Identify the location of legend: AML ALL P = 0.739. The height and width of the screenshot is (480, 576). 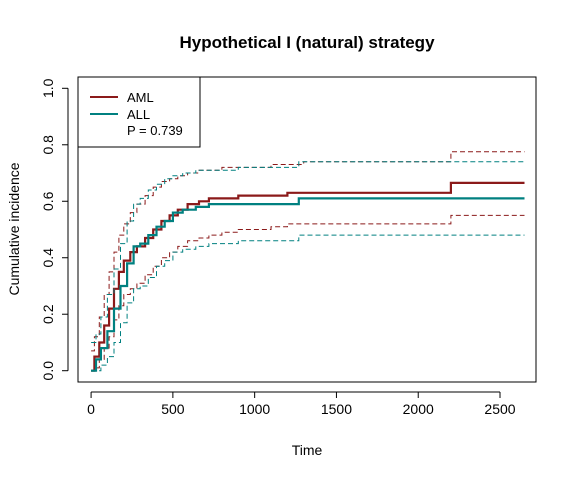
(139, 112).